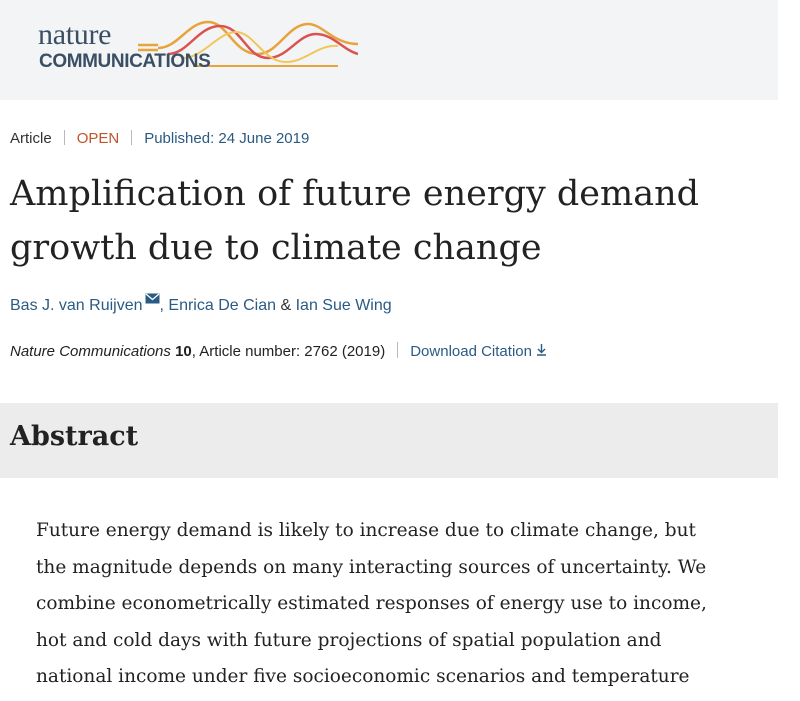 The image size is (800, 701). I want to click on mail-icon, so click(152, 298).